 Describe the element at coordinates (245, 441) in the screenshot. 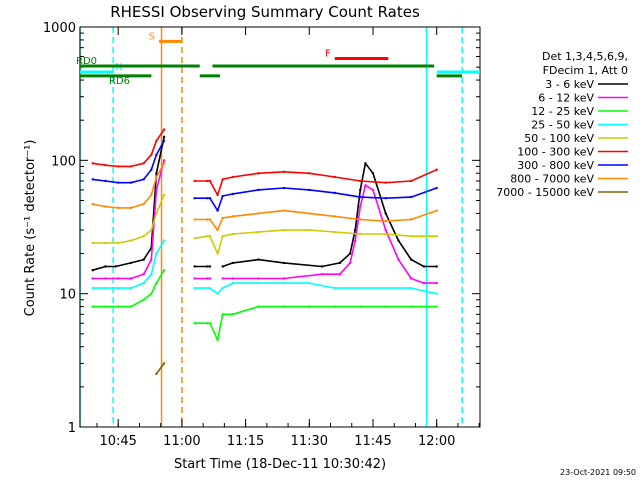

I see `x-tick-label: 11:15` at that location.